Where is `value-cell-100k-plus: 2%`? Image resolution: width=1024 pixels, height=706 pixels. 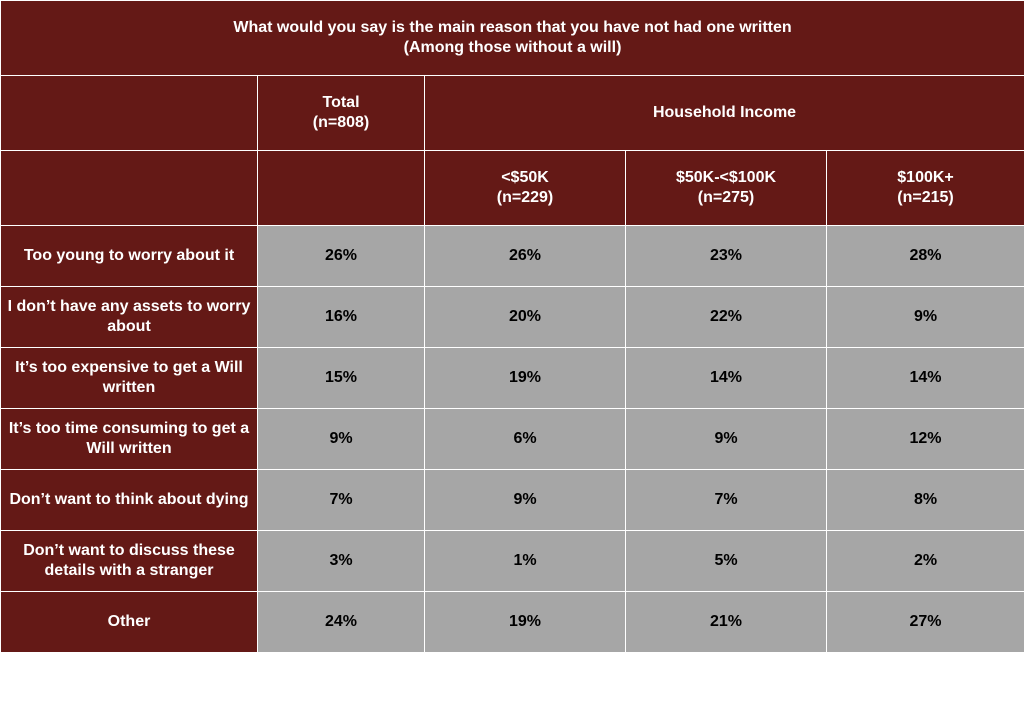
value-cell-100k-plus: 2% is located at coordinates (924, 561).